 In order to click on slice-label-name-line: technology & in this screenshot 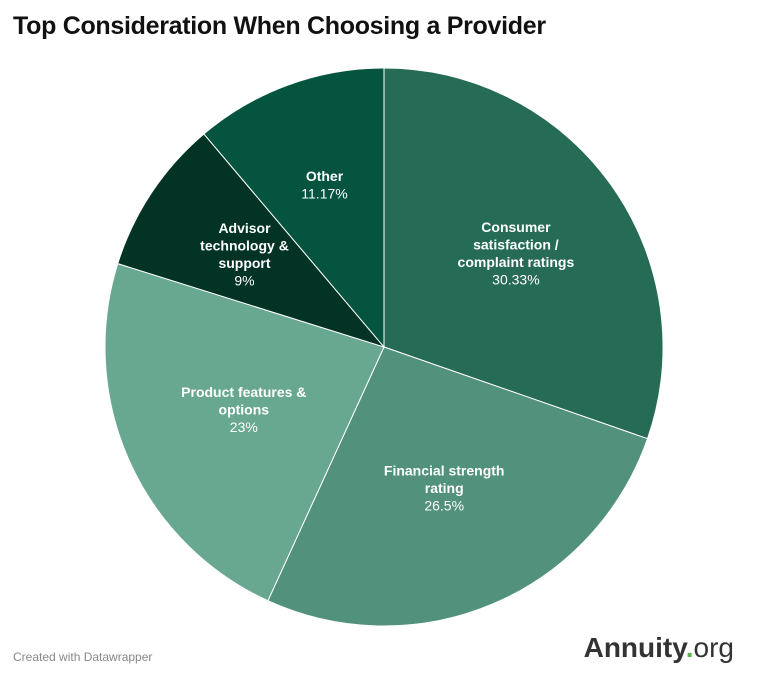, I will do `click(244, 246)`.